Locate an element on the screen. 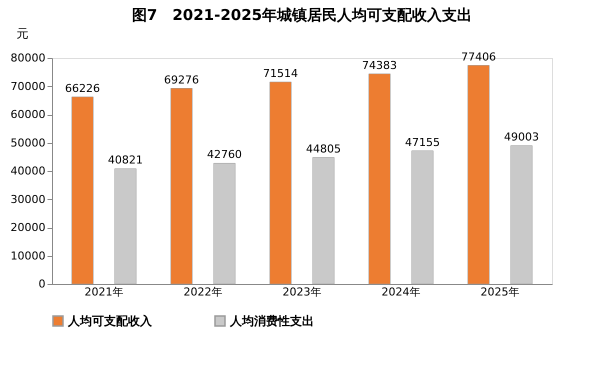 This screenshot has height=372, width=612. y-tick-label: 30000 is located at coordinates (28, 199).